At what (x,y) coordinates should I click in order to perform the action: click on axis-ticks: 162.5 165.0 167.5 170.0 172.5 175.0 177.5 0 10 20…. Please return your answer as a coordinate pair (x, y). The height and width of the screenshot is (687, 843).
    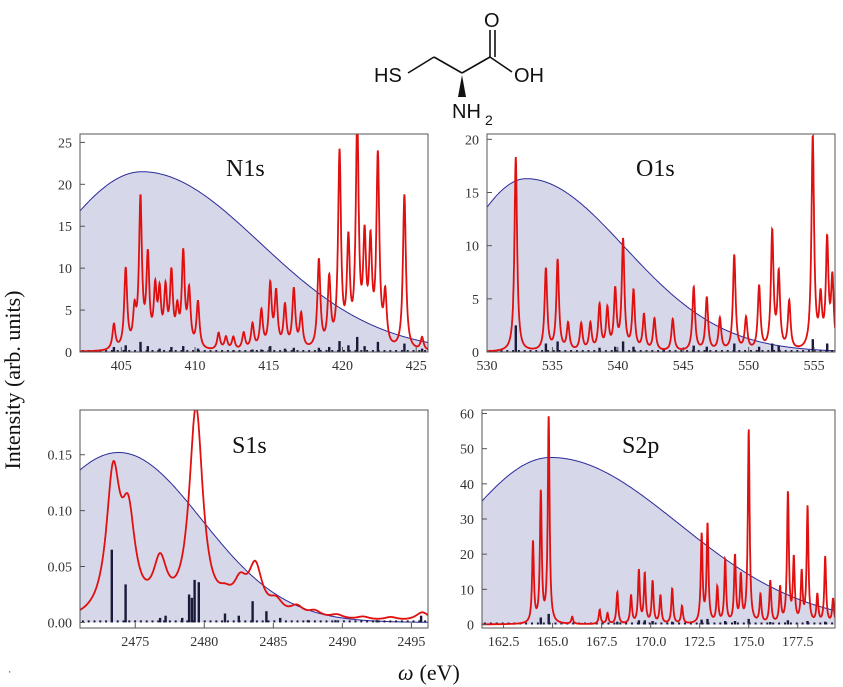
    Looking at the image, I should click on (636, 529).